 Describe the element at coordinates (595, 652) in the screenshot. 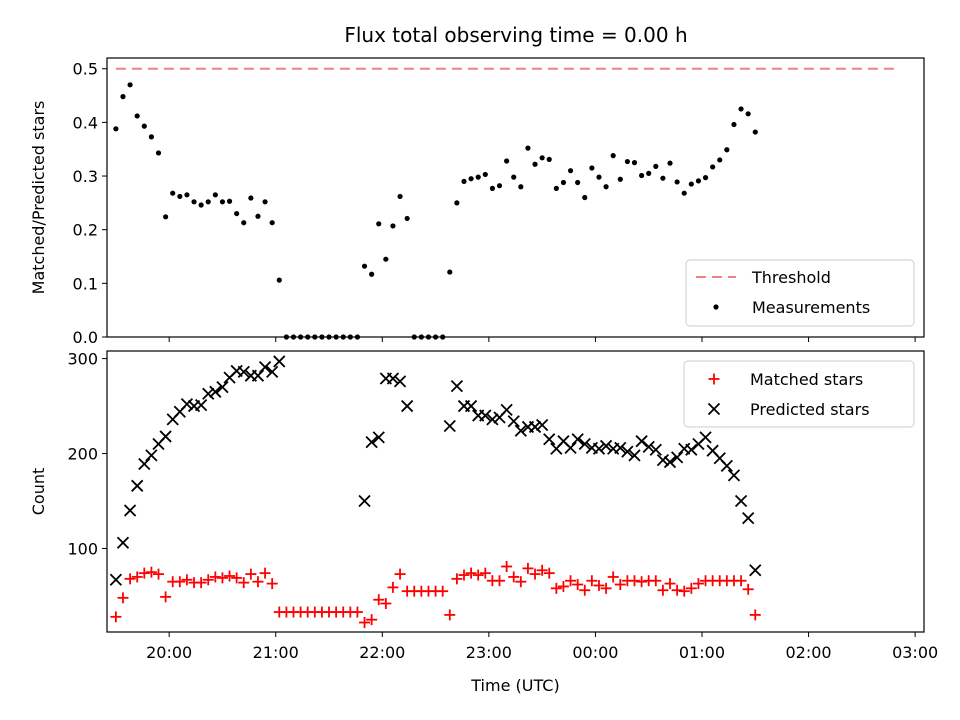

I see `x-tick-label: 00:00` at that location.